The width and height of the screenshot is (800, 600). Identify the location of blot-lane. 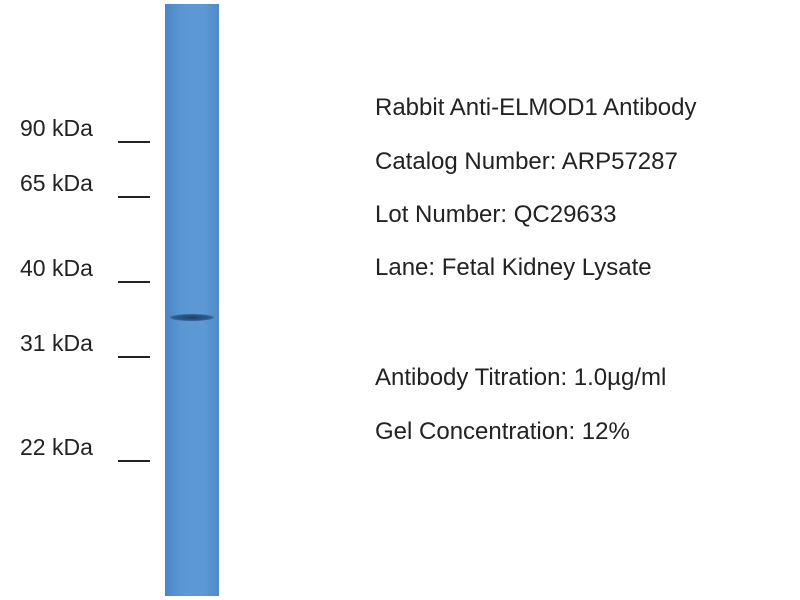
(192, 300).